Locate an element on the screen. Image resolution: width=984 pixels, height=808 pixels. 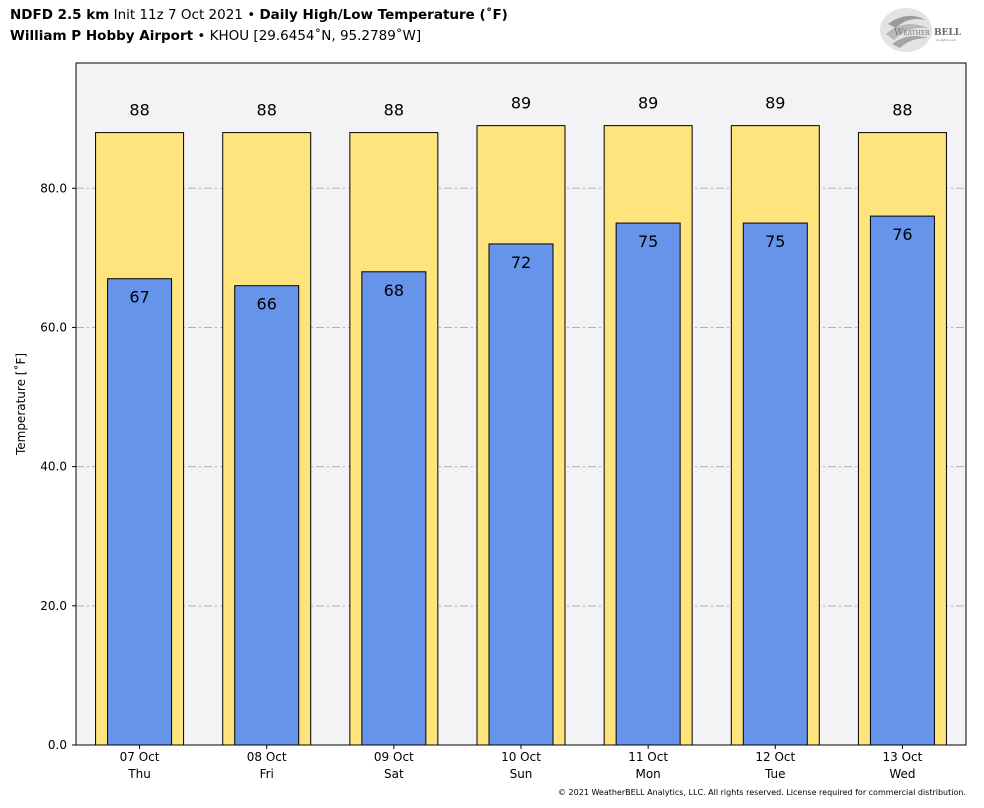
low-temp-labels: 67 66 68 72 75 75 76 is located at coordinates (520, 269).